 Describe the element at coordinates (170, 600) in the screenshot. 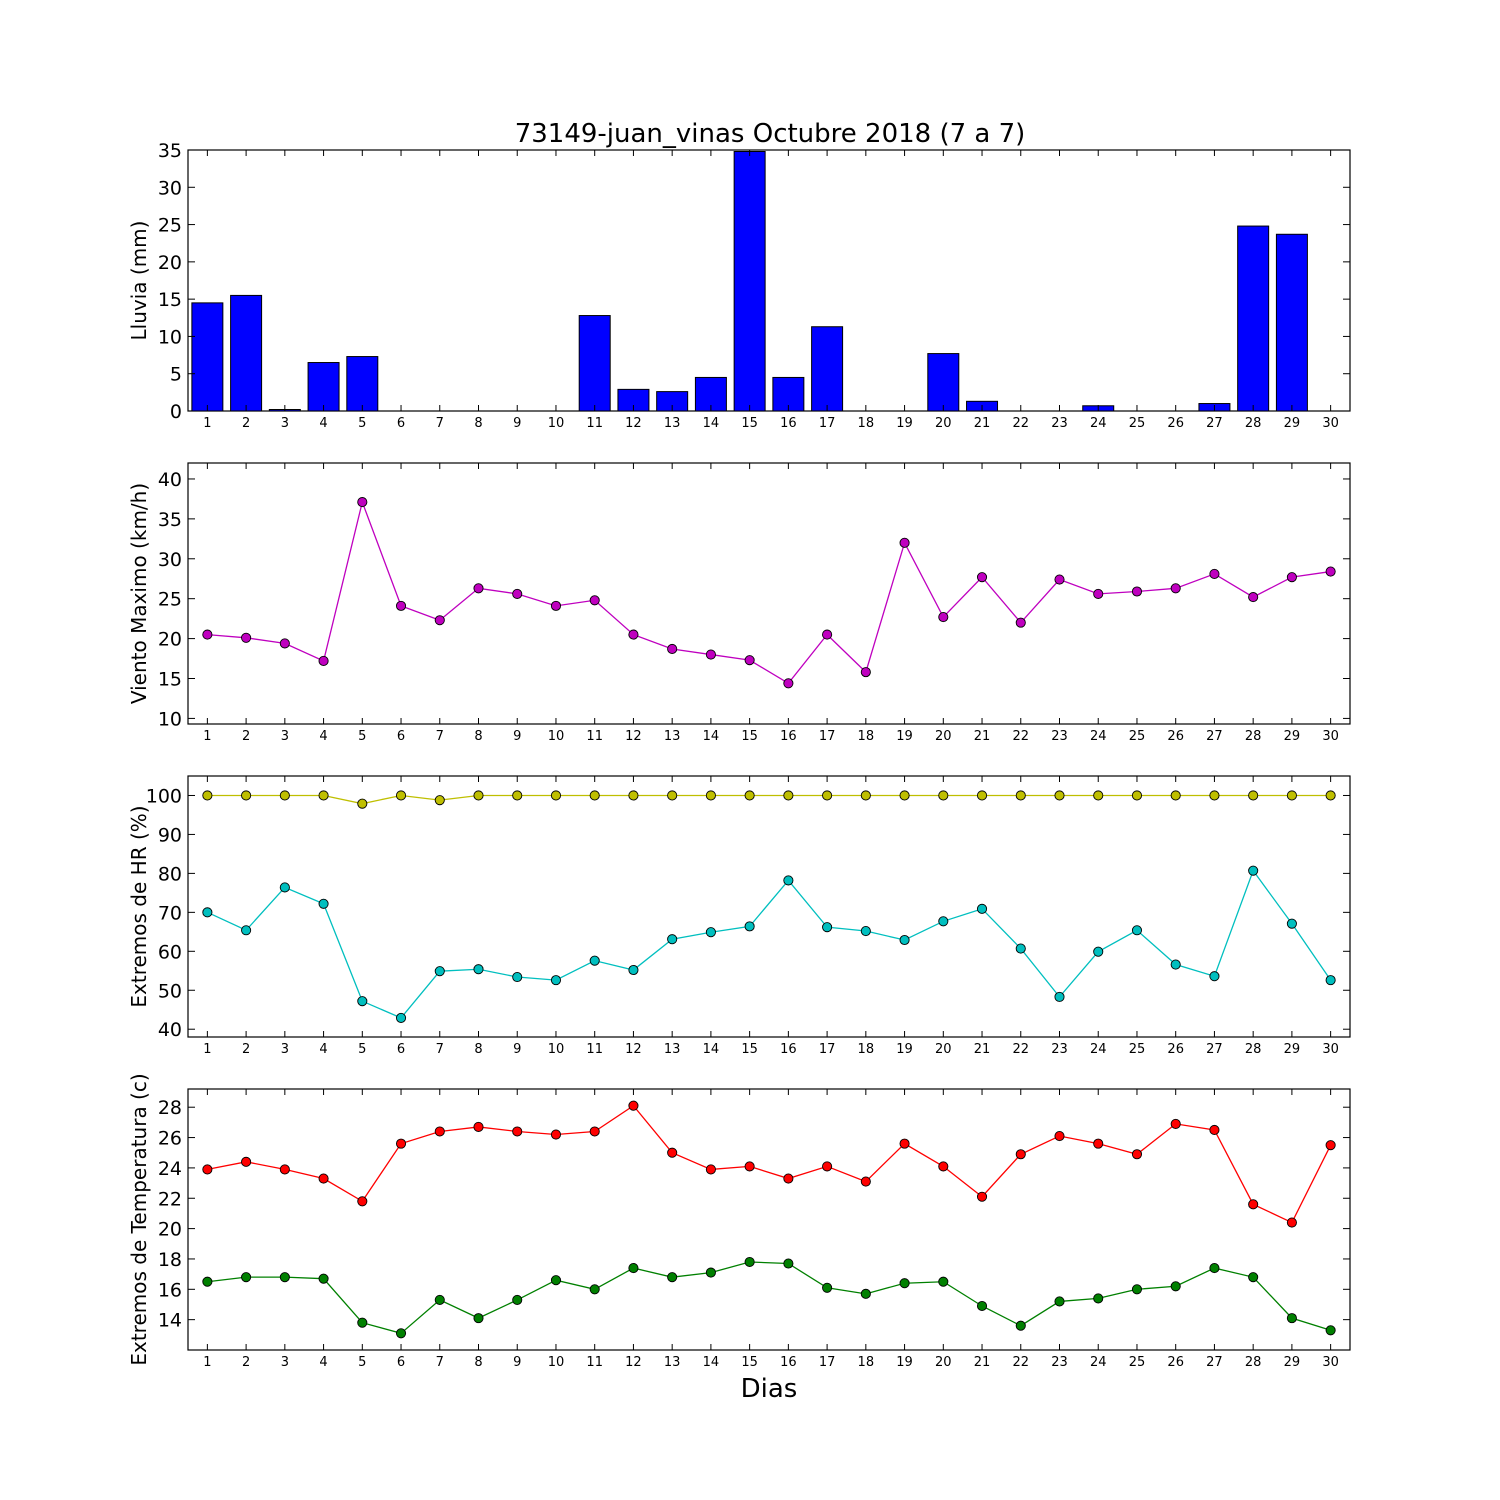

I see `y-tick-label: 25` at that location.